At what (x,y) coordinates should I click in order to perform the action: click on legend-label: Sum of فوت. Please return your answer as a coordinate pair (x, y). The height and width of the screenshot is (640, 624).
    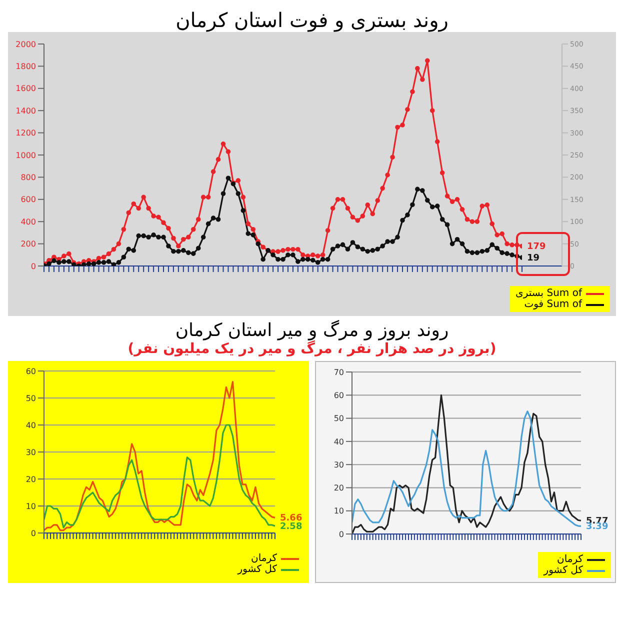
    Looking at the image, I should click on (553, 304).